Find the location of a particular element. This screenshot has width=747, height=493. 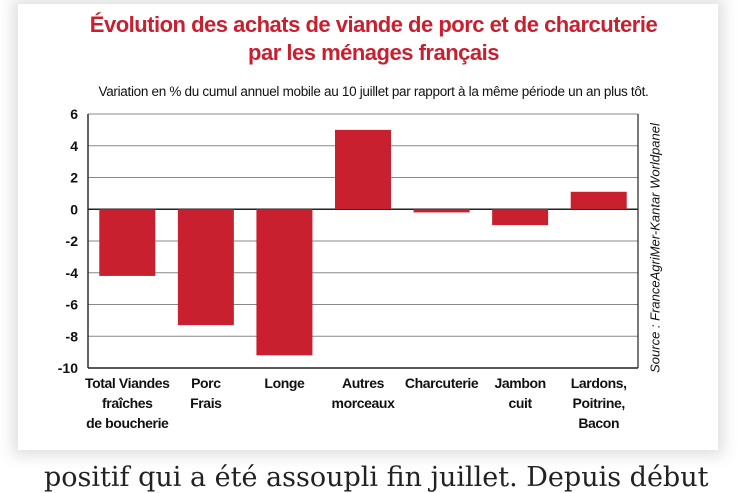

x-category-label: Bacon is located at coordinates (598, 423).